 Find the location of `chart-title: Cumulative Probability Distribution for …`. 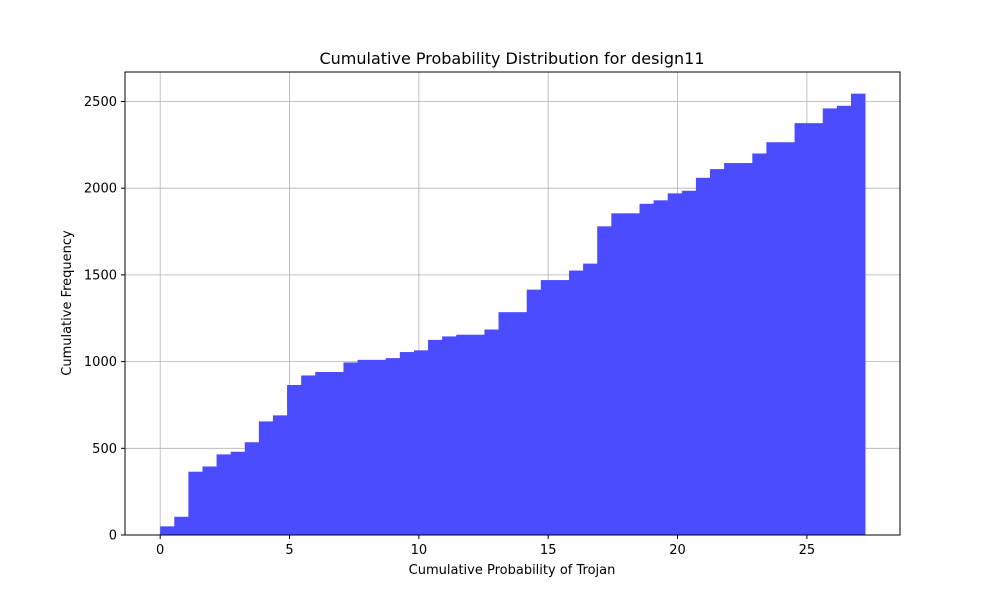

chart-title: Cumulative Probability Distribution for … is located at coordinates (511, 58).